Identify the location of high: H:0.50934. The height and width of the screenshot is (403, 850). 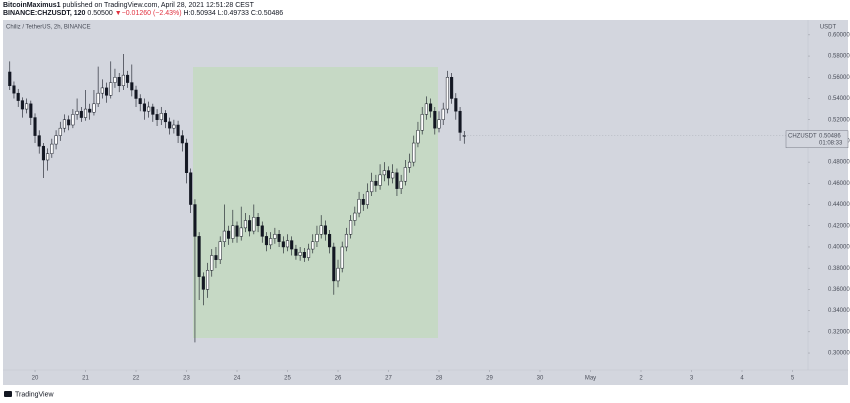
(200, 13).